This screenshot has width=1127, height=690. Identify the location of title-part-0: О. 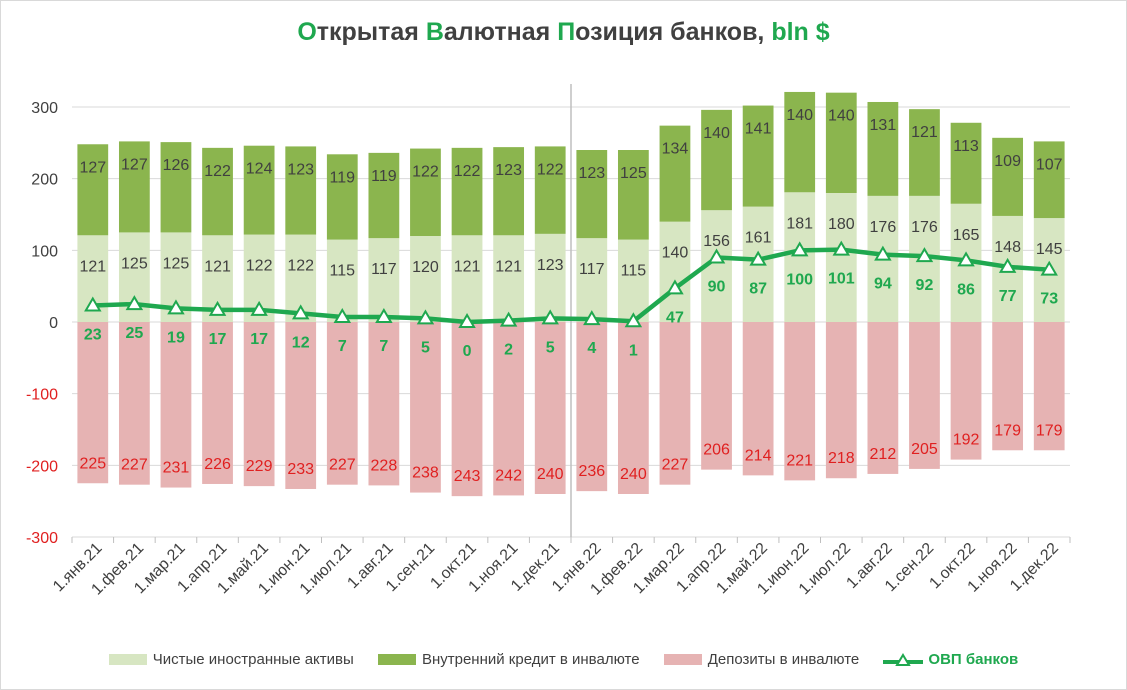
(307, 32).